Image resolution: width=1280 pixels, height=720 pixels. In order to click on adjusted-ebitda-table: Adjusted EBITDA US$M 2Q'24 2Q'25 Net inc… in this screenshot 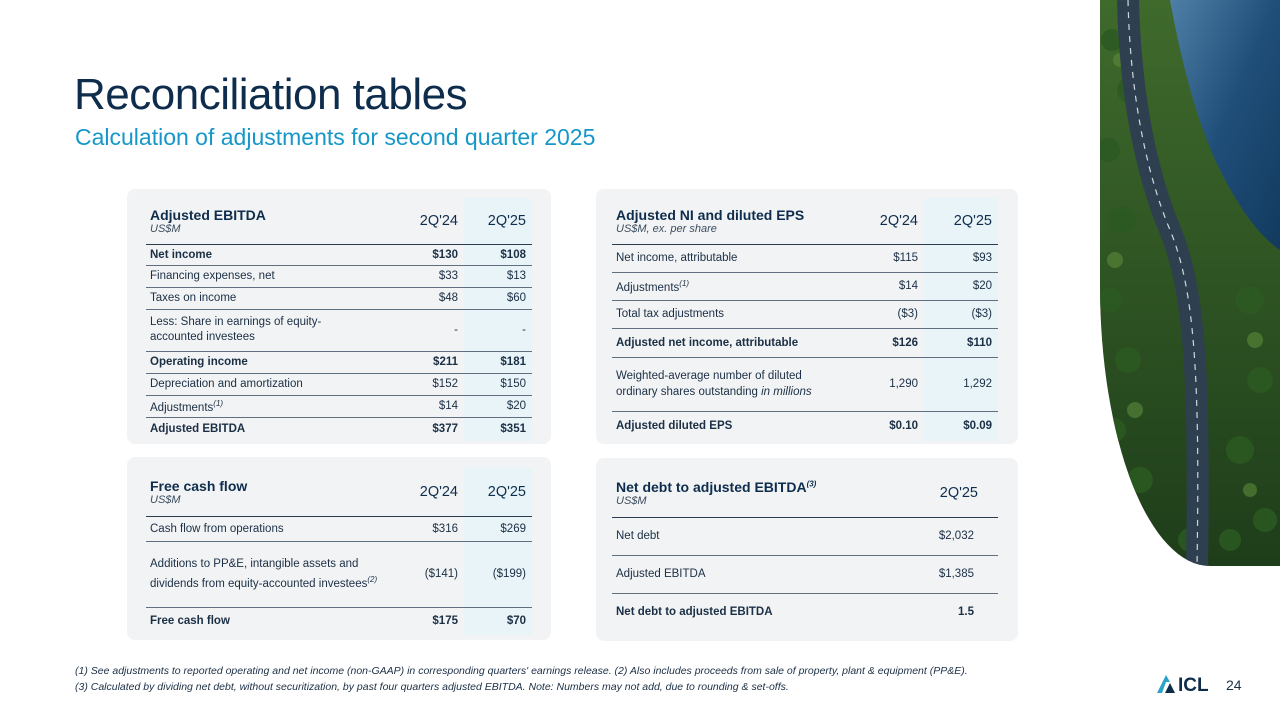, I will do `click(339, 319)`.